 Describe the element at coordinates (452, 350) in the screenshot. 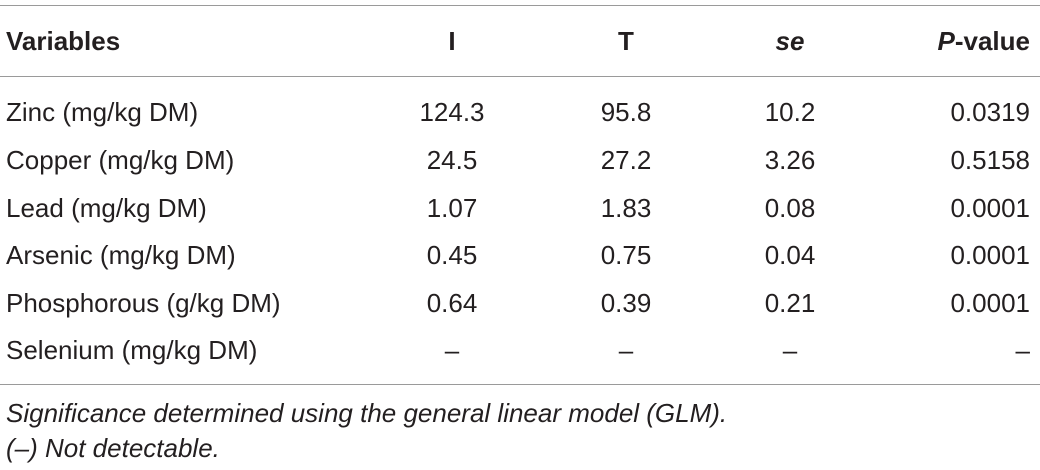

I see `row-i: –` at that location.